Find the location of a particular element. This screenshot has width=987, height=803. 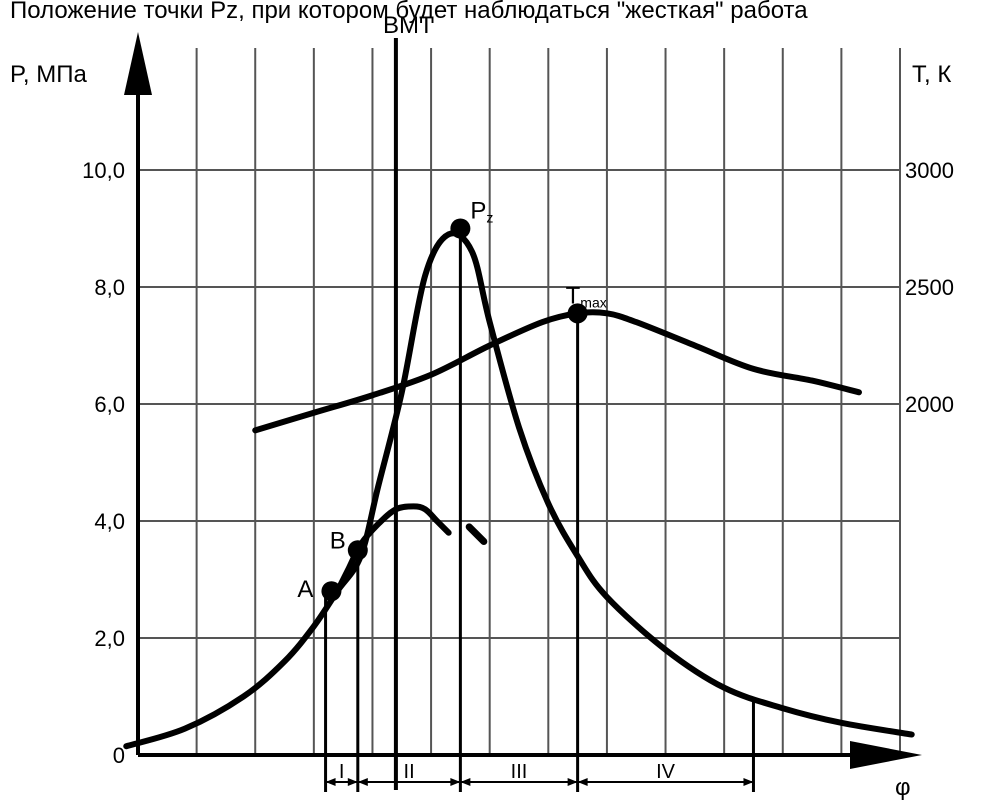

xlabel-phi: φ is located at coordinates (903, 787).